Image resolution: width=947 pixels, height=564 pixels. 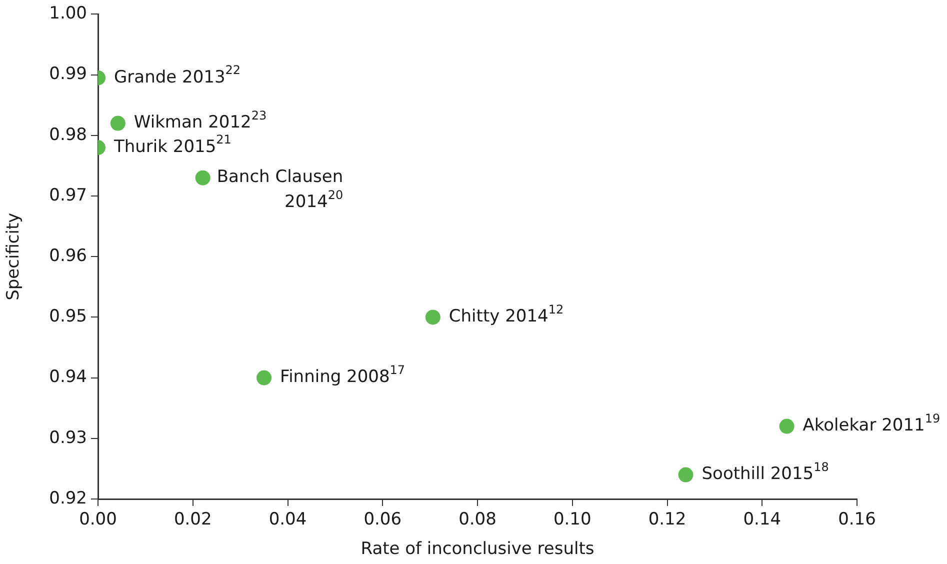 I want to click on x-tick-label: 0.08, so click(x=477, y=520).